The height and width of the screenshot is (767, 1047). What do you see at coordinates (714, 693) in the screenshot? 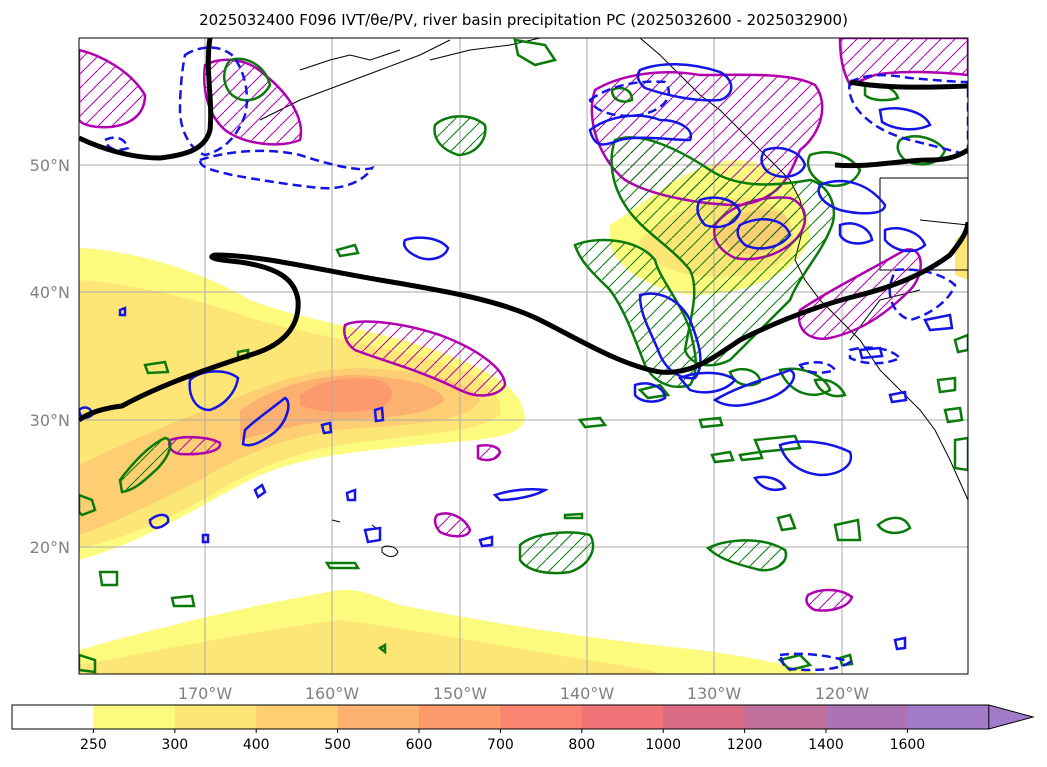
I see `lon-label: 130°W` at bounding box center [714, 693].